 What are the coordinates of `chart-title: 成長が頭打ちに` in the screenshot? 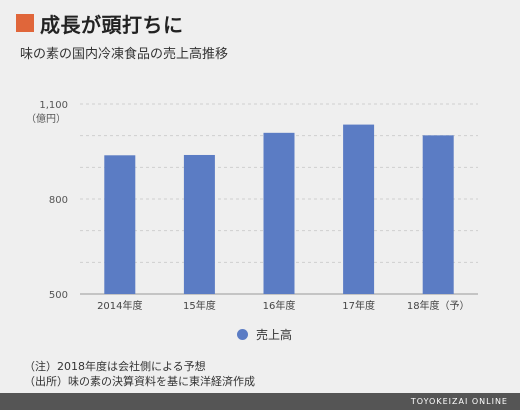 It's located at (112, 24).